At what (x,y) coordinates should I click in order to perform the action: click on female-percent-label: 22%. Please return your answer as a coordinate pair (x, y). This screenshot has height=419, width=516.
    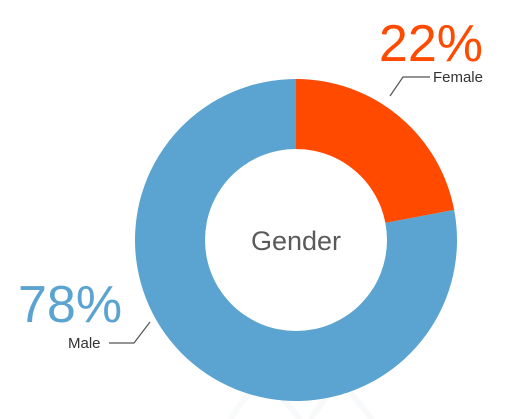
    Looking at the image, I should click on (431, 44).